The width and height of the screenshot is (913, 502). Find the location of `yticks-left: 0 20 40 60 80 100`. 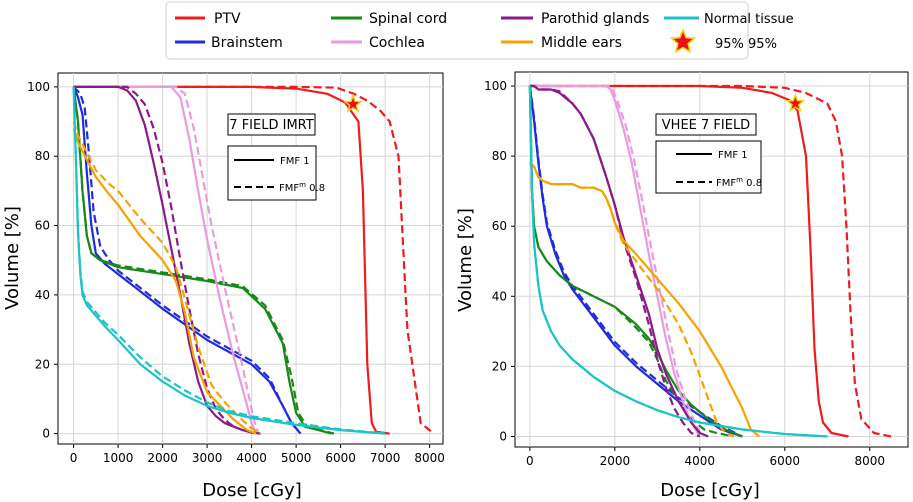

yticks-left: 0 20 40 60 80 100 is located at coordinates (42, 260).